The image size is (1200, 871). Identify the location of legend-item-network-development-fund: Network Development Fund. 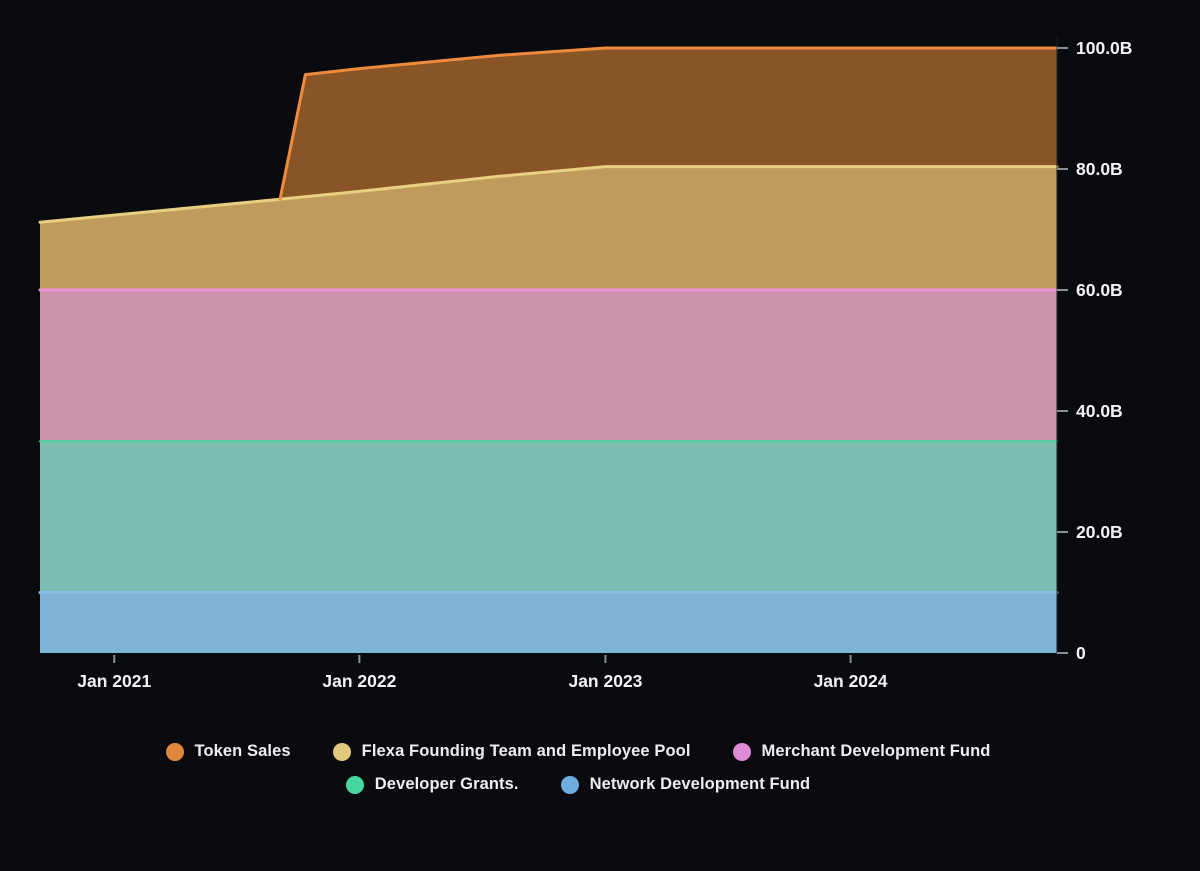
(685, 784).